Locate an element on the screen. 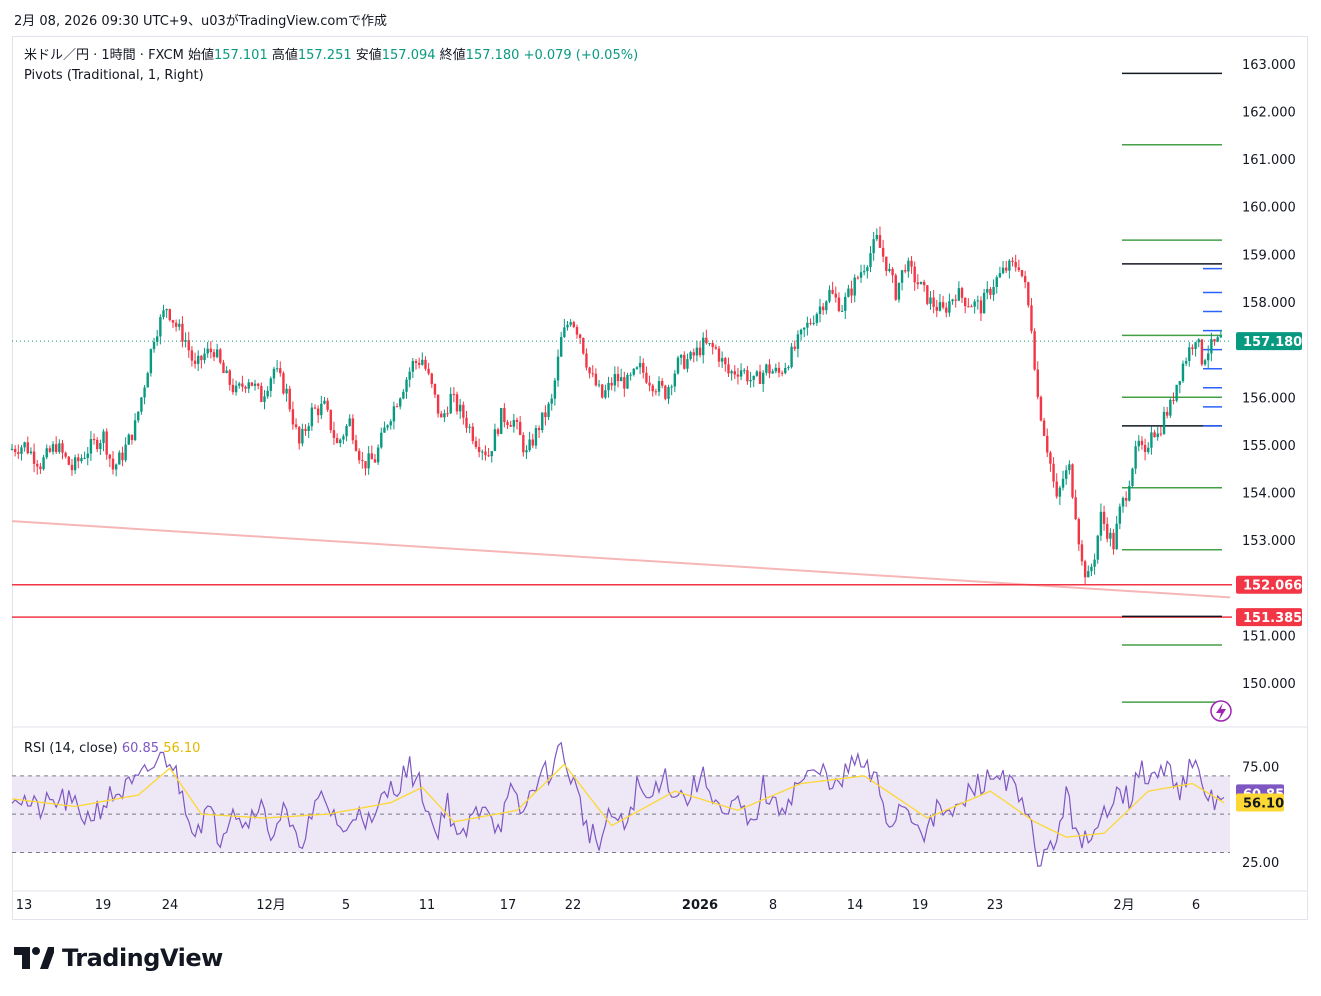  pivots-legend: Pivots (Traditional, 1, Right) is located at coordinates (114, 75).